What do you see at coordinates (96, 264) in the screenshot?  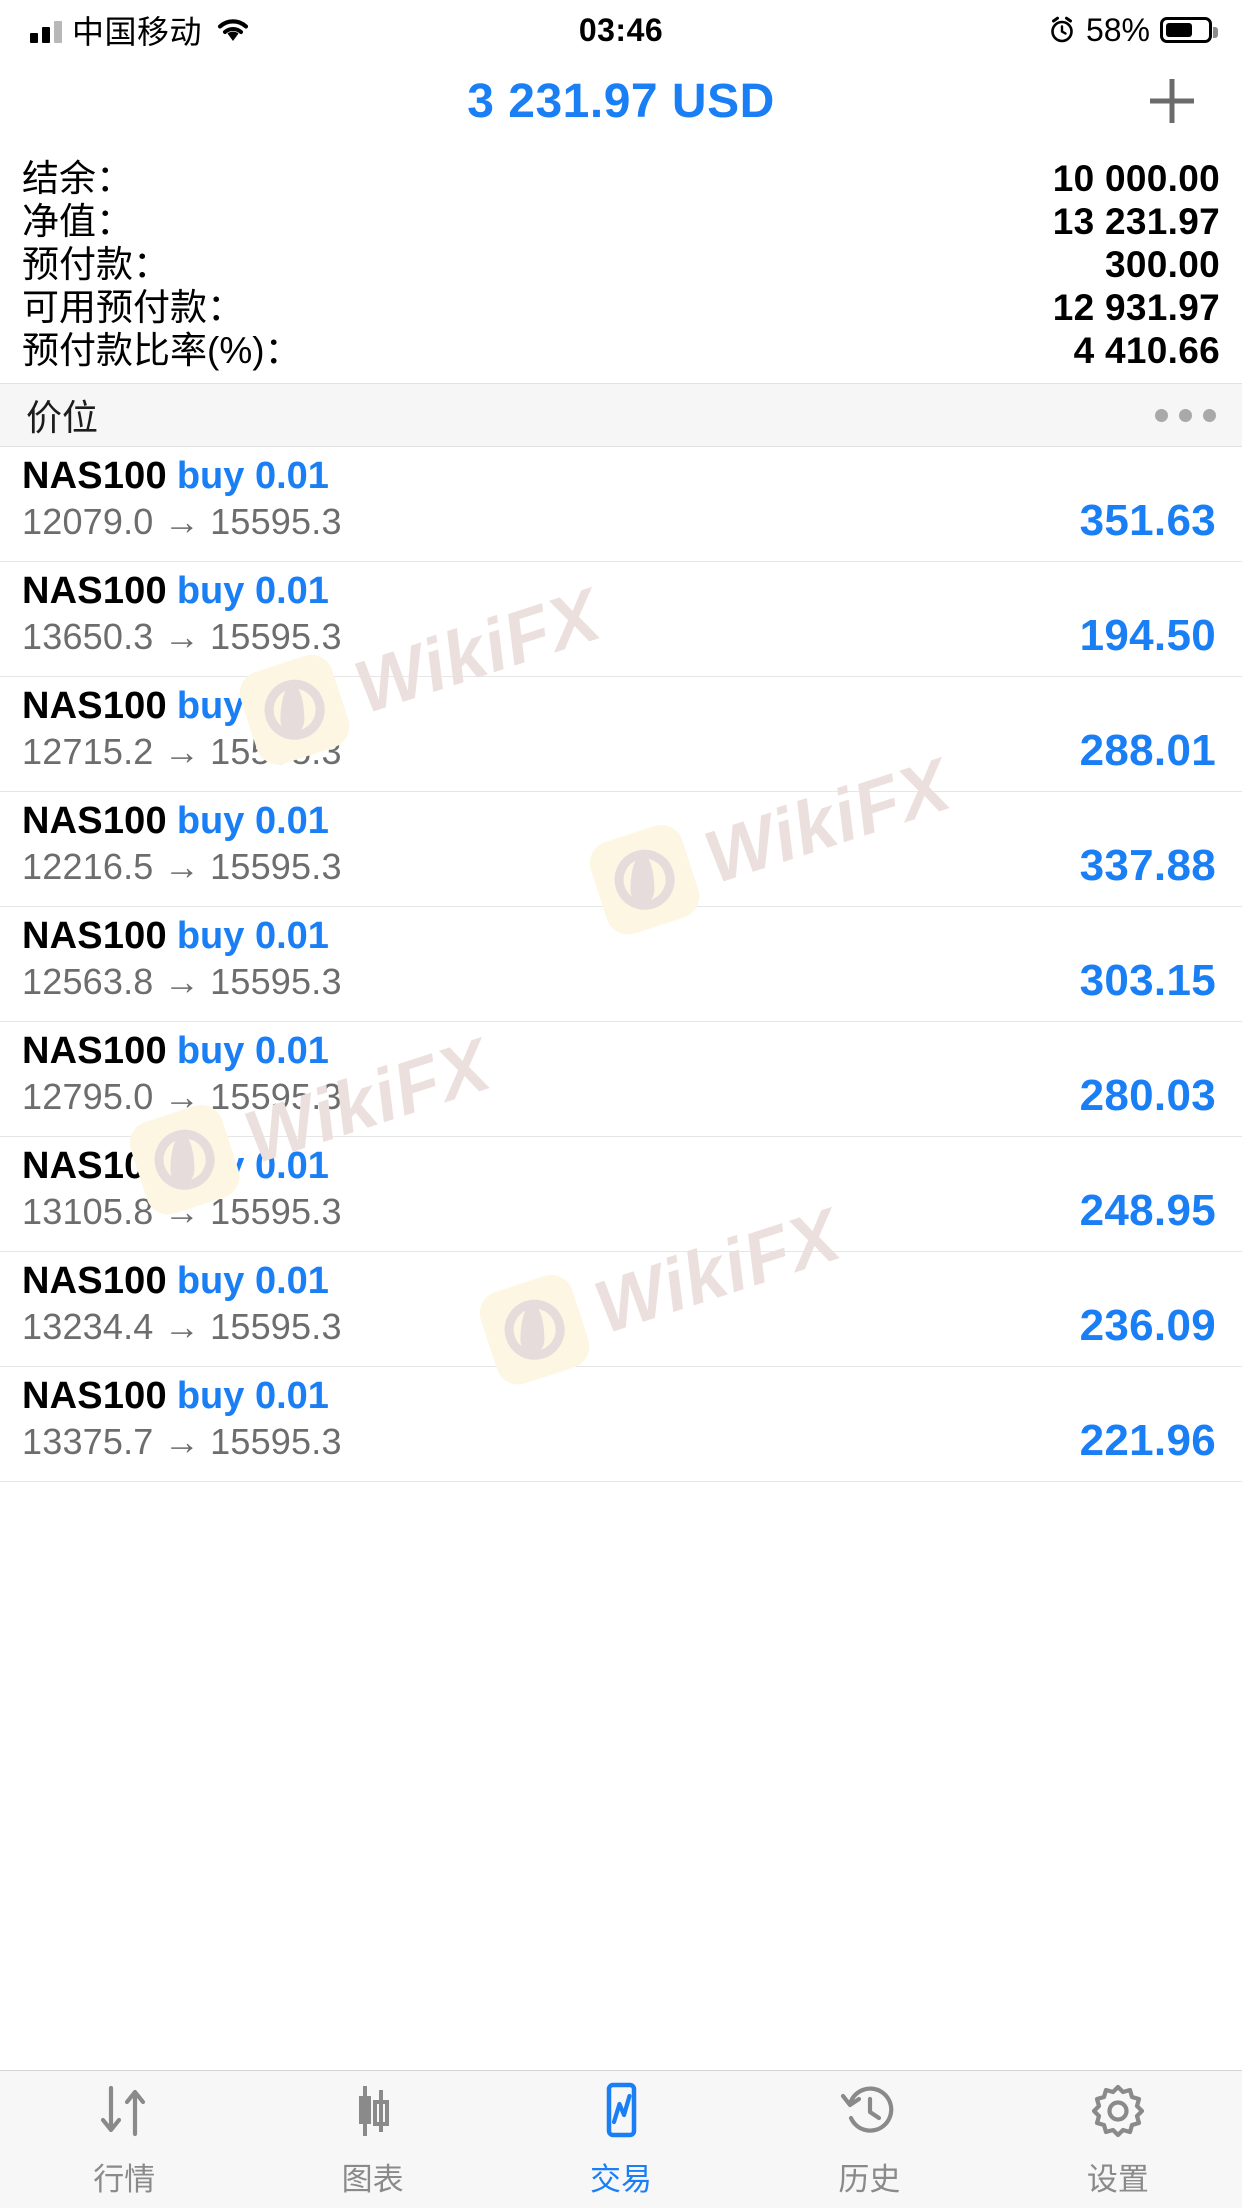 I see `summary-label: 预付款：` at bounding box center [96, 264].